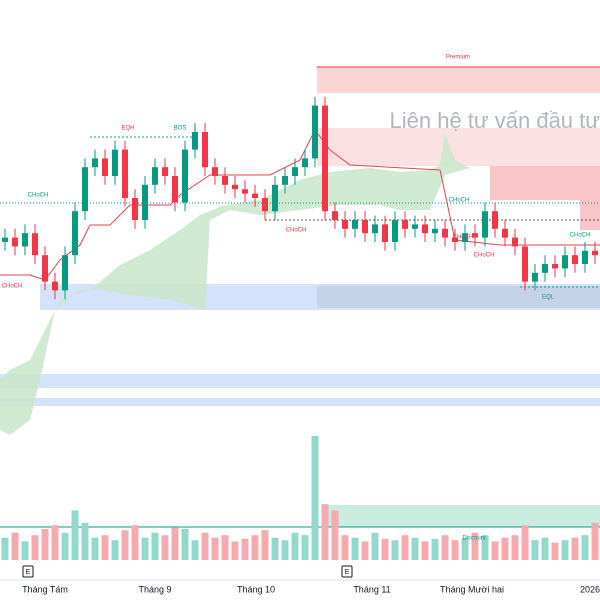 This screenshot has width=600, height=600. What do you see at coordinates (347, 572) in the screenshot?
I see `earnings-label: E` at bounding box center [347, 572].